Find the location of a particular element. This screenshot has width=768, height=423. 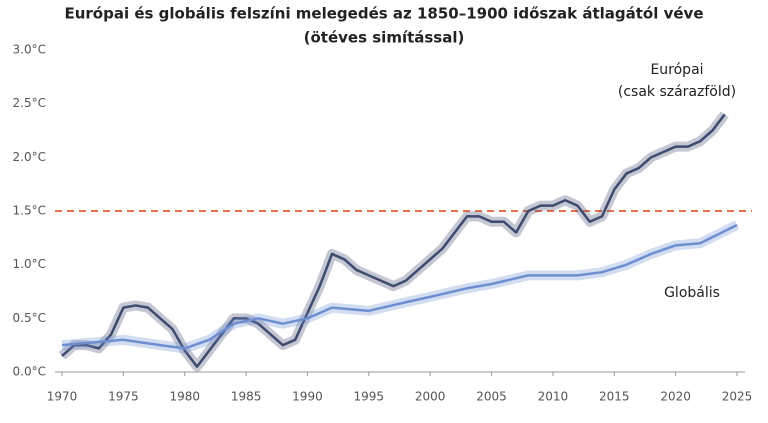

x-tick-label: 1990 is located at coordinates (307, 397).